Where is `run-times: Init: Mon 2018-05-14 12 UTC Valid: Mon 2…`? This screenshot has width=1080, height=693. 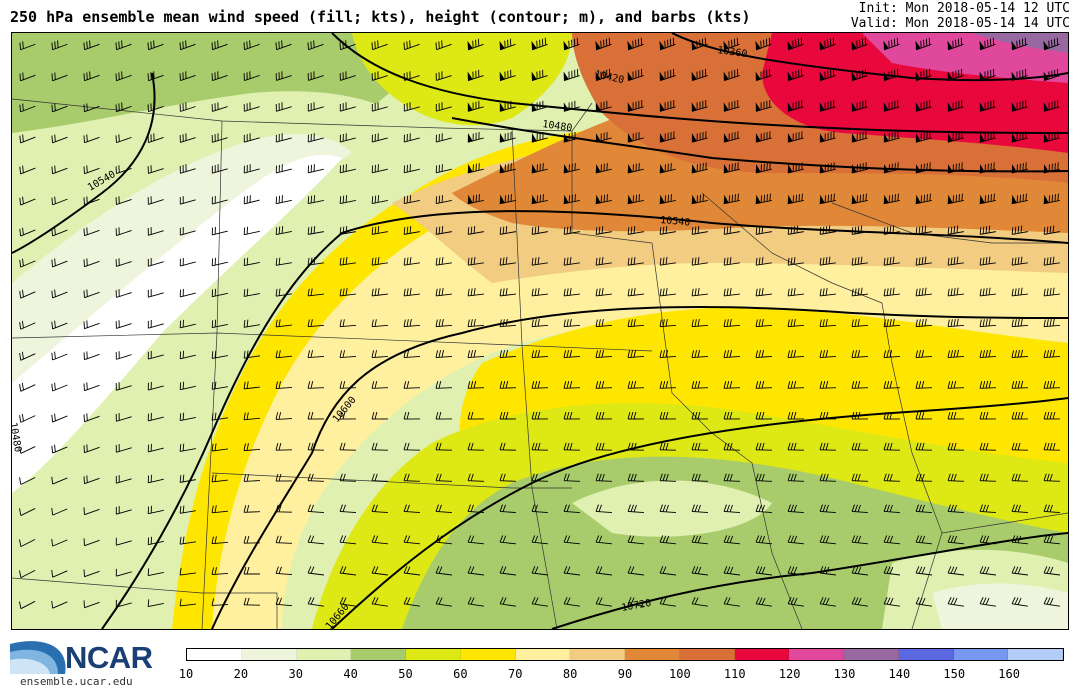
run-times: Init: Mon 2018-05-14 12 UTC Valid: Mon 2… is located at coordinates (960, 16).